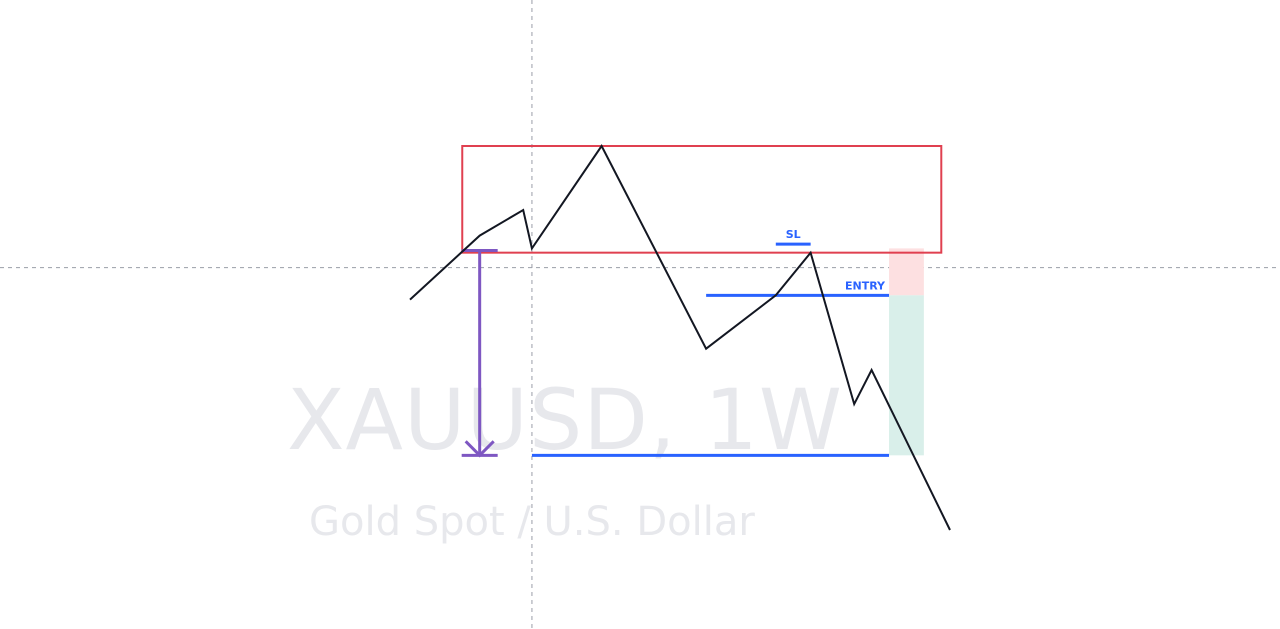  What do you see at coordinates (906, 272) in the screenshot?
I see `stop-loss-zone` at bounding box center [906, 272].